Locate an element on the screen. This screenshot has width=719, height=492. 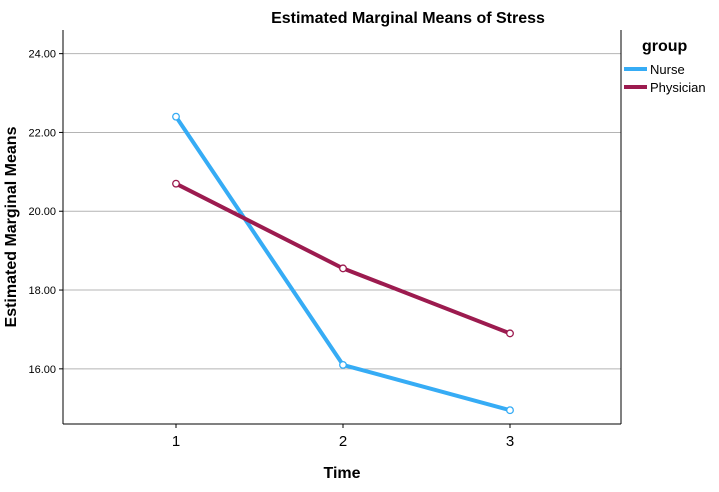
x-axis-title: Time is located at coordinates (341, 473).